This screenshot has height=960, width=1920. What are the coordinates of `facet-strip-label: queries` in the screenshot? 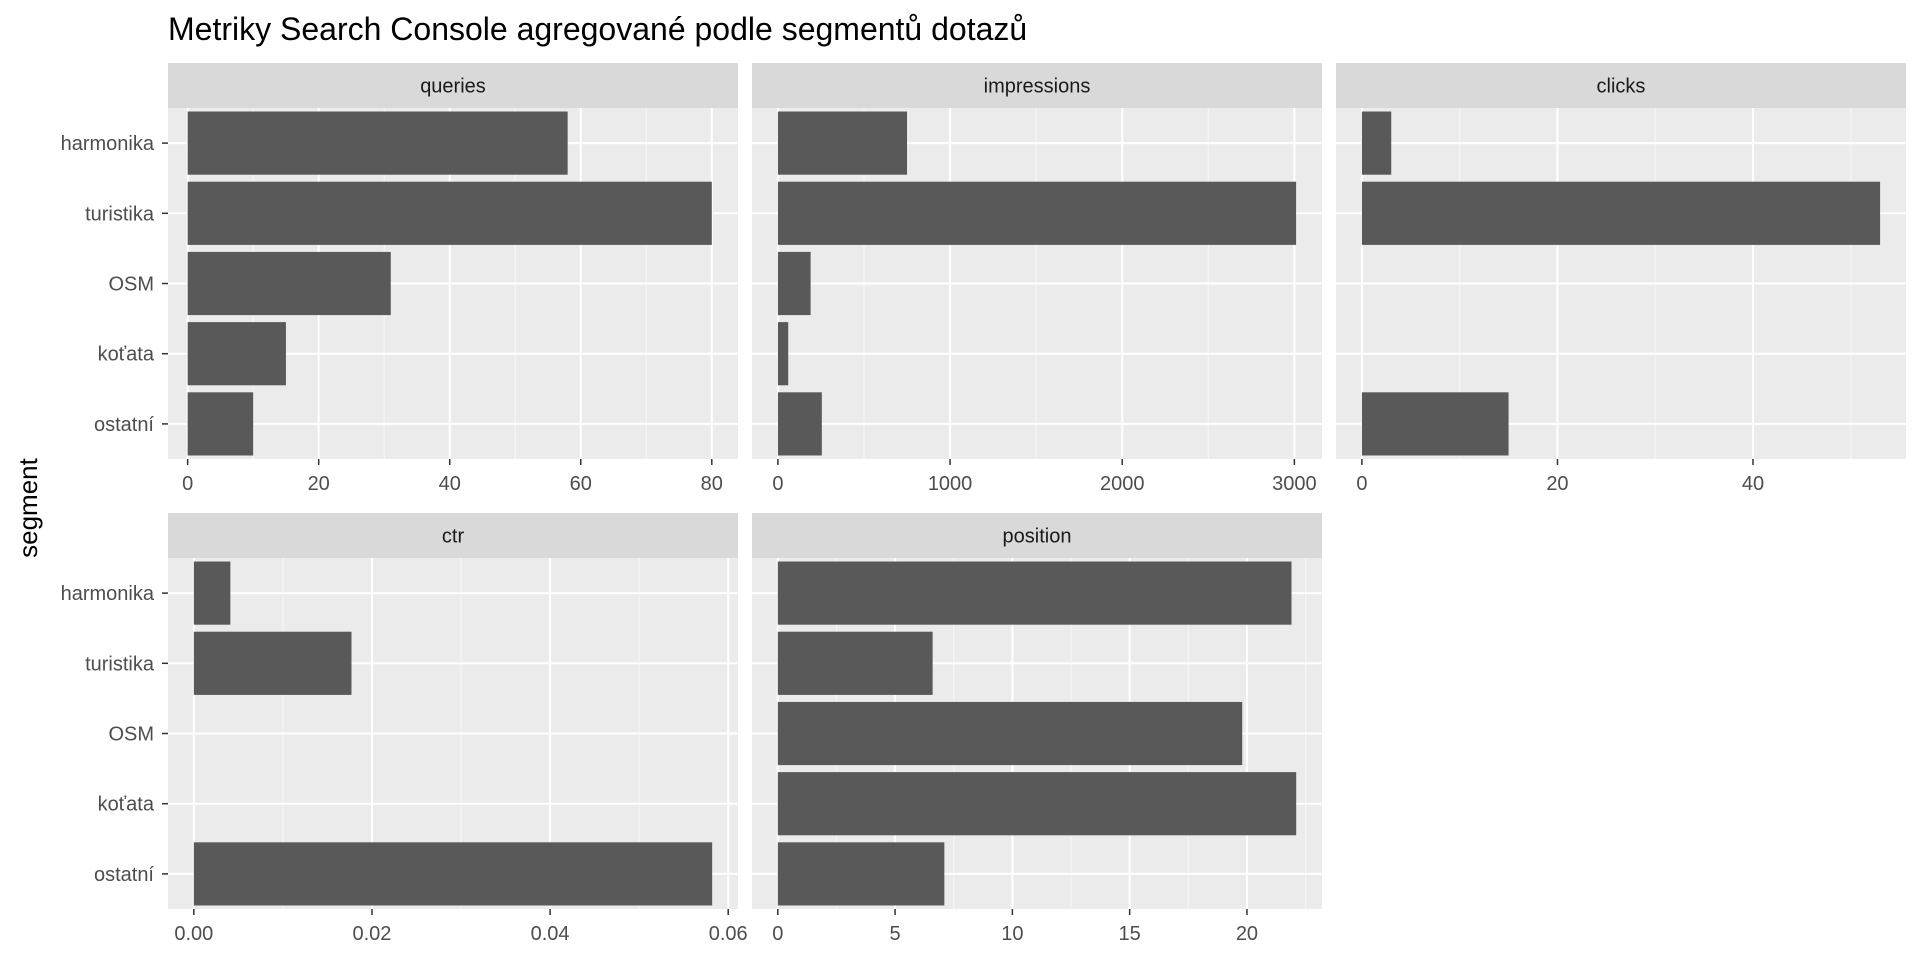 It's located at (453, 87).